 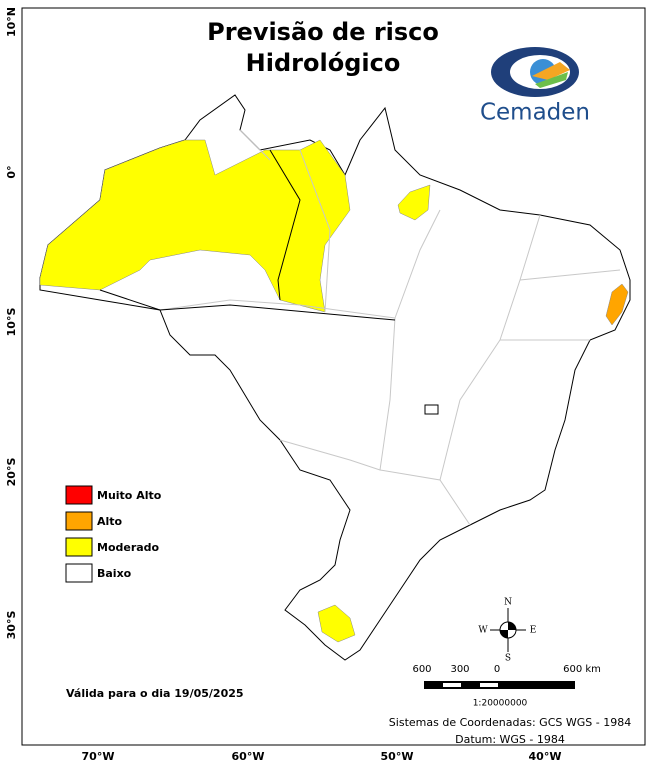 What do you see at coordinates (129, 495) in the screenshot?
I see `legend-label: Muito Alto` at bounding box center [129, 495].